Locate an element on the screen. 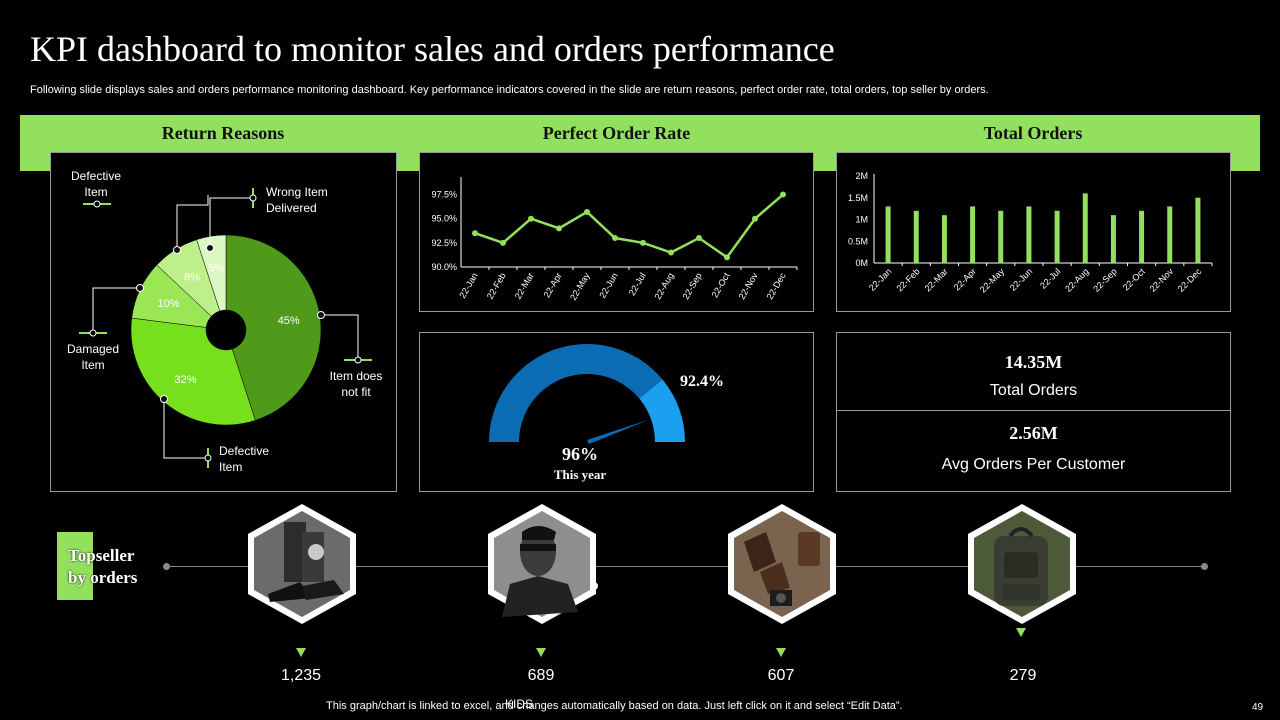 The image size is (1280, 720). callout-wrong-item: Wrong Item Delivered is located at coordinates (297, 200).